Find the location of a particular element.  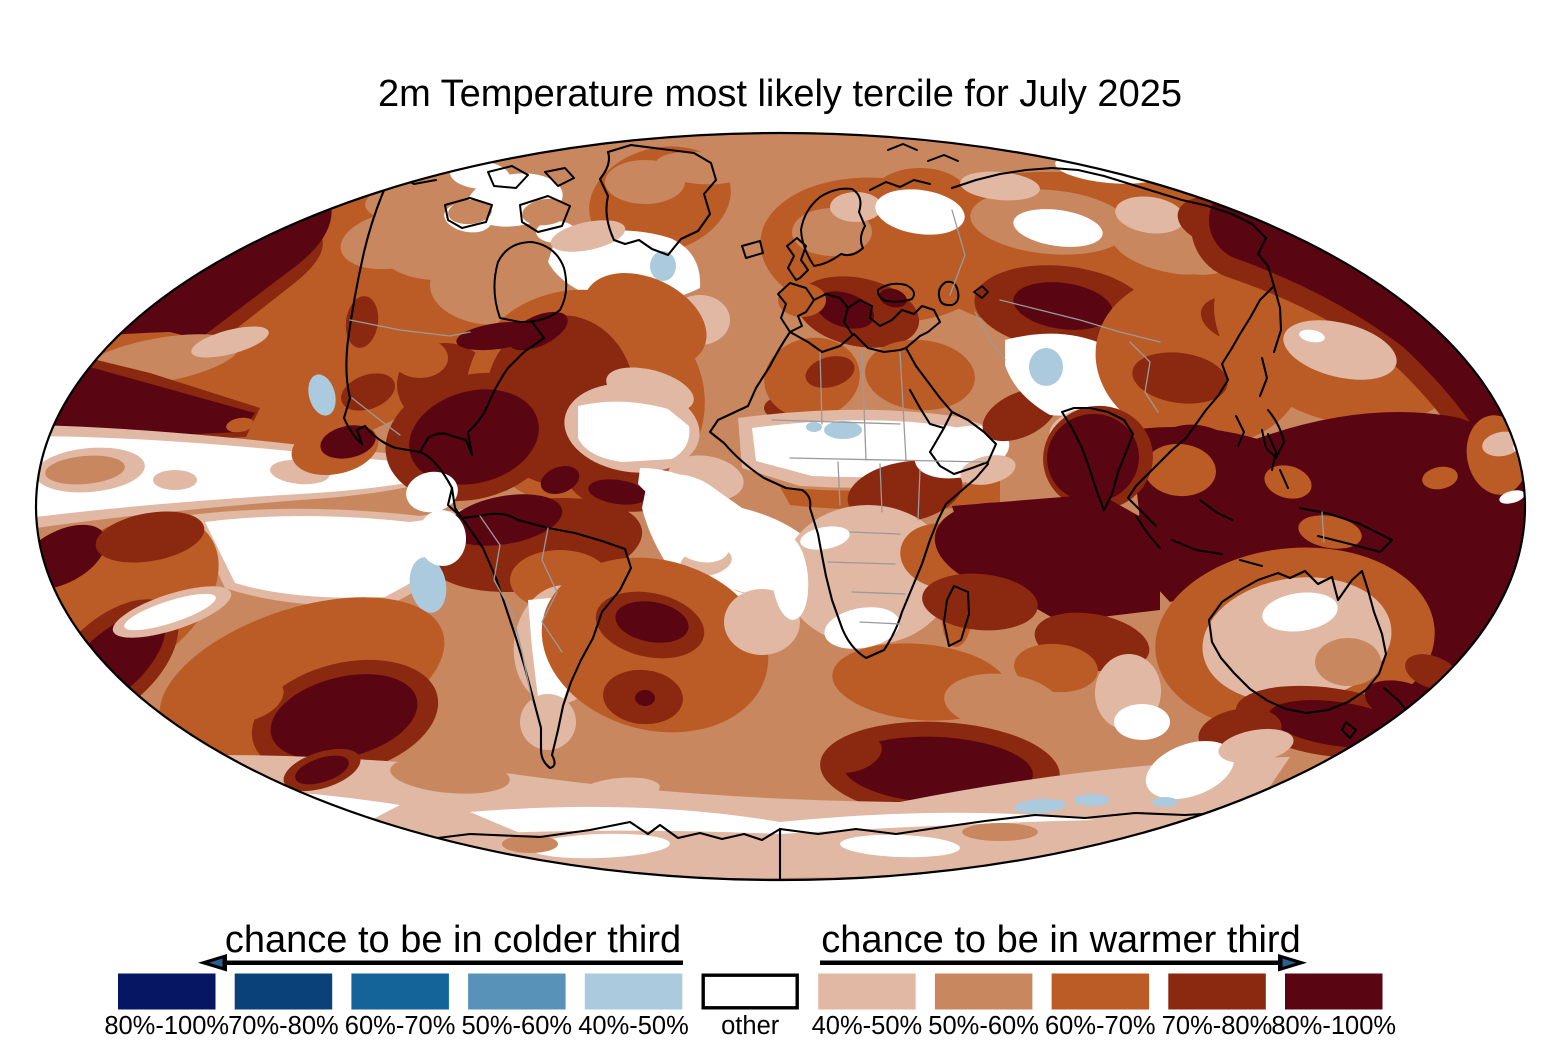

svg-text: chance to be in colder third is located at coordinates (453, 940).